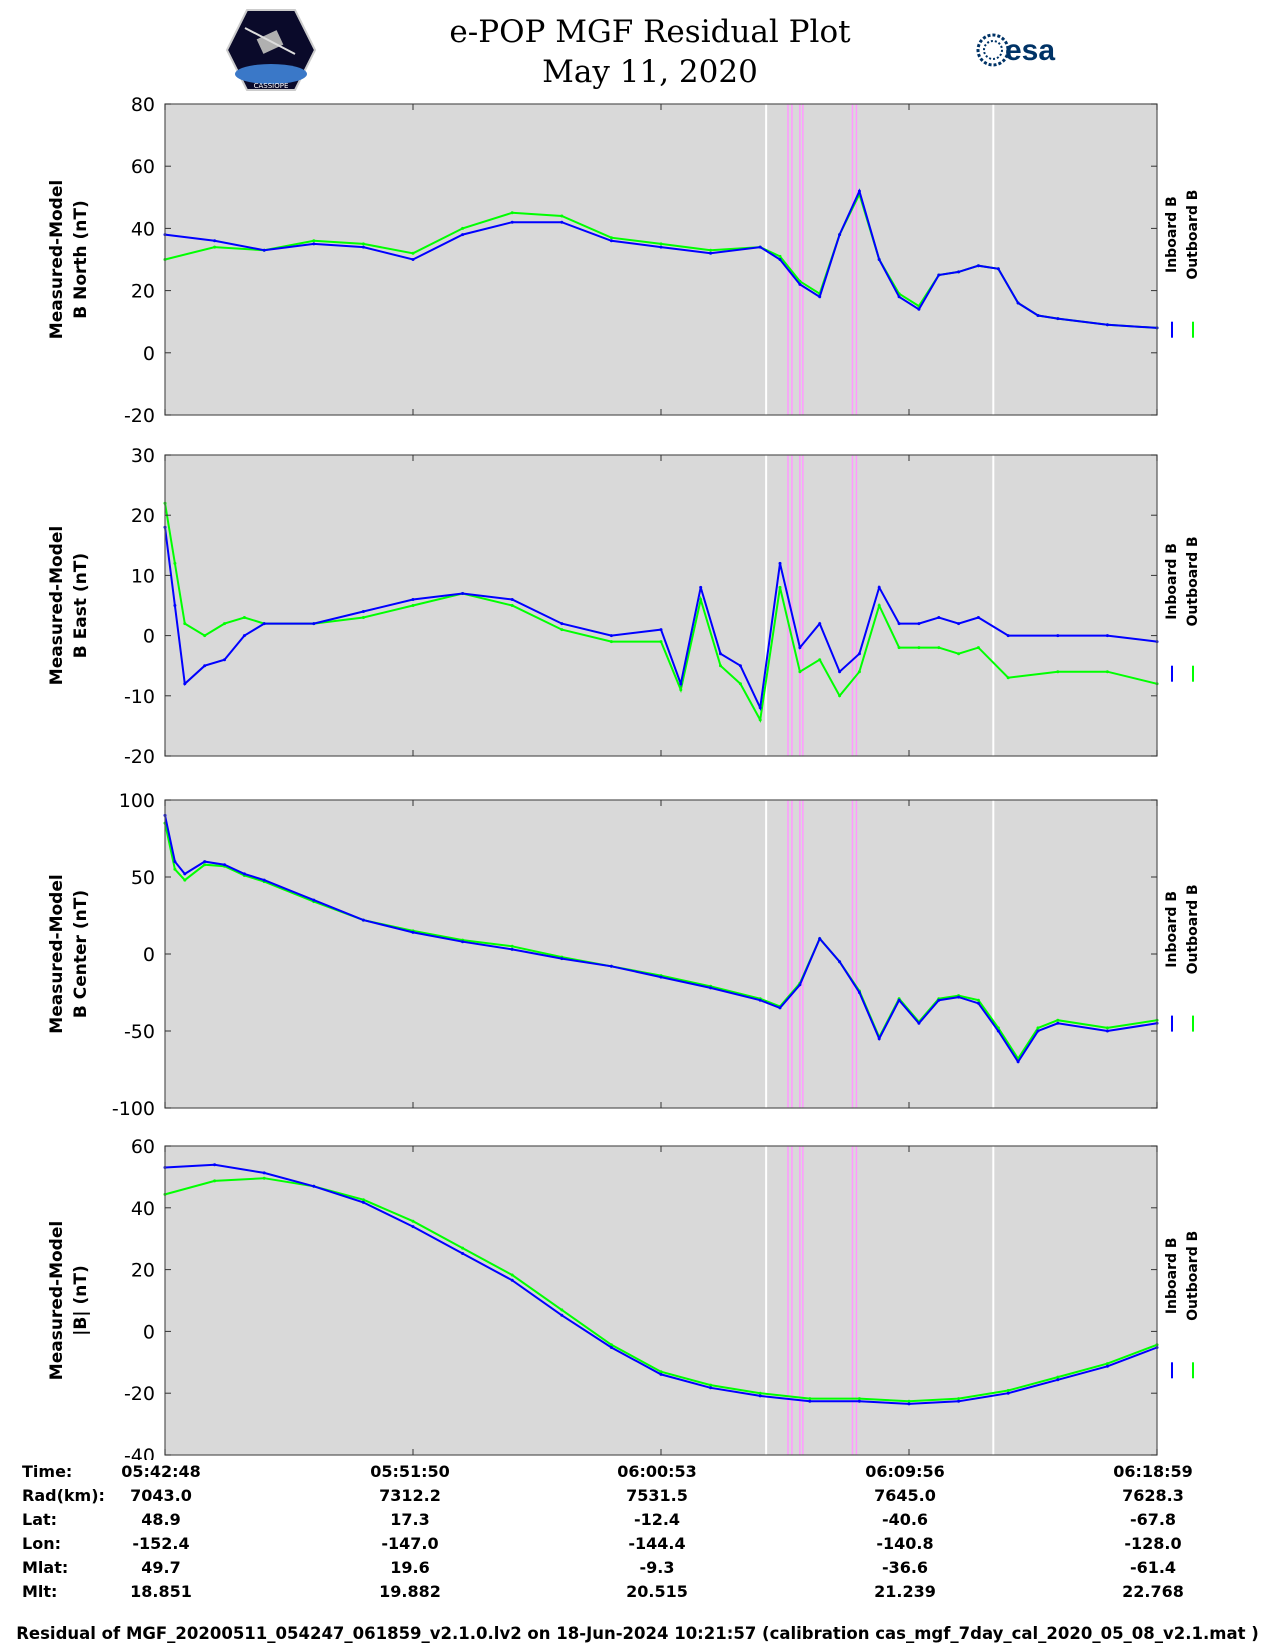 This screenshot has width=1275, height=1650. I want to click on y-axis-label: |B| (nT), so click(81, 1300).